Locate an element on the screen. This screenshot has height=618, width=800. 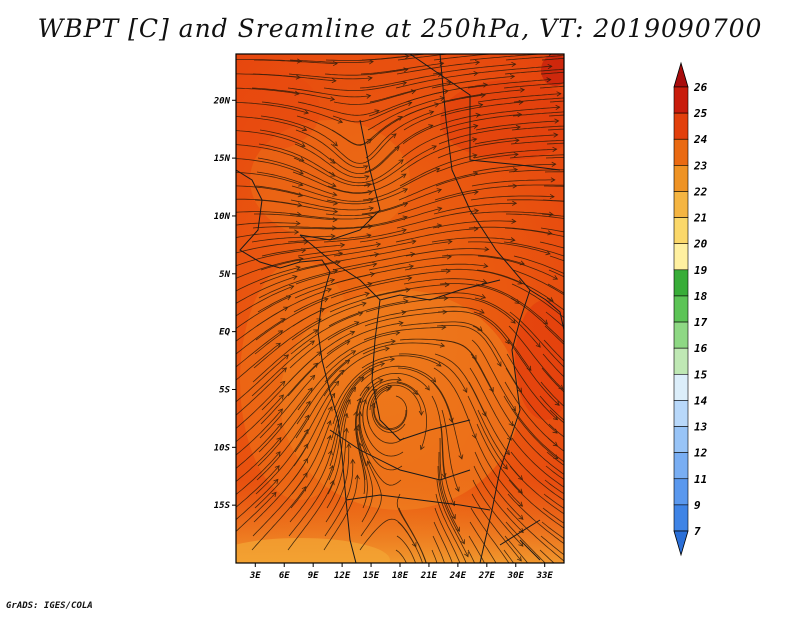
y-tick-label: 15N is located at coordinates (222, 159).